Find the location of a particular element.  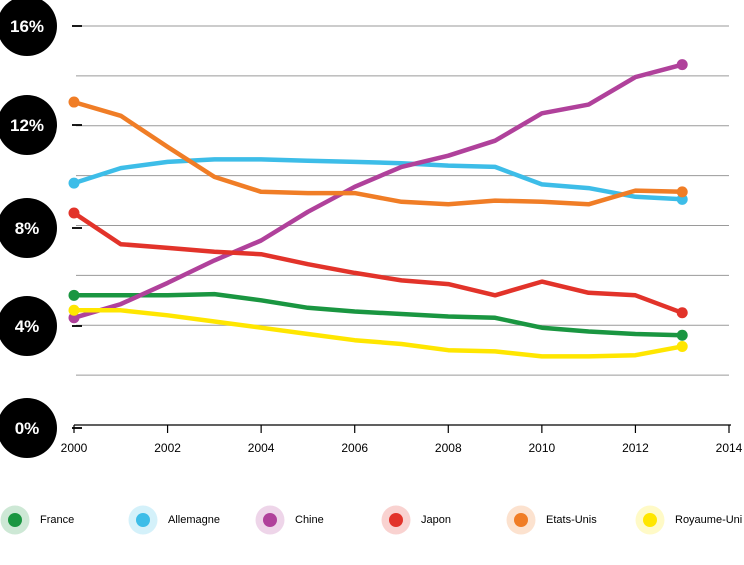

y-tick-label: 12% is located at coordinates (27, 125).